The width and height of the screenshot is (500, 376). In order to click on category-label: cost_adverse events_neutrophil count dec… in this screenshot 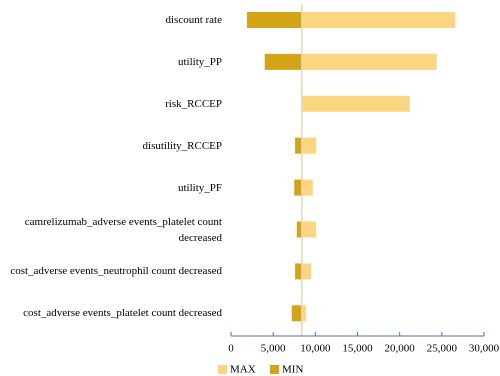, I will do `click(116, 271)`.